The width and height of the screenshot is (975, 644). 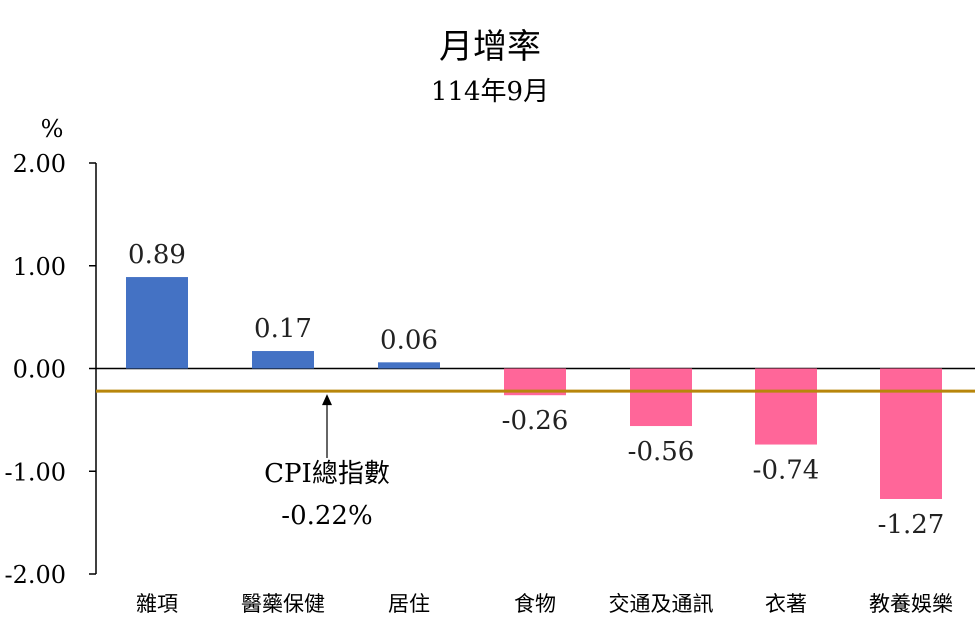 I want to click on data-label: -1.27, so click(x=911, y=525).